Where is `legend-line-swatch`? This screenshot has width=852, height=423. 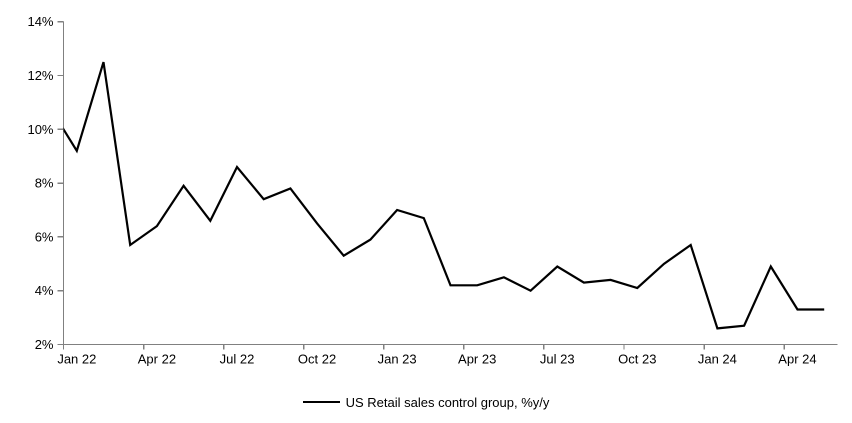
legend-line-swatch is located at coordinates (321, 402).